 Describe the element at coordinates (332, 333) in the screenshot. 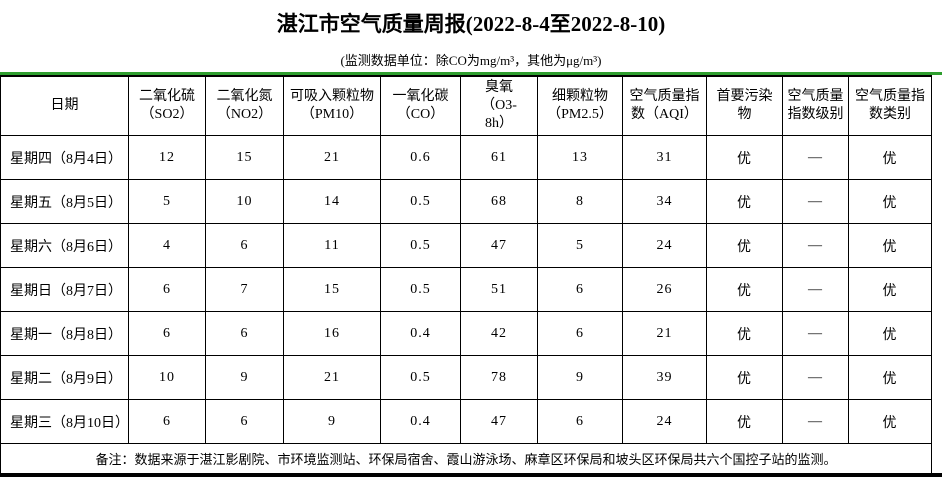

I see `value-cell: 16` at that location.